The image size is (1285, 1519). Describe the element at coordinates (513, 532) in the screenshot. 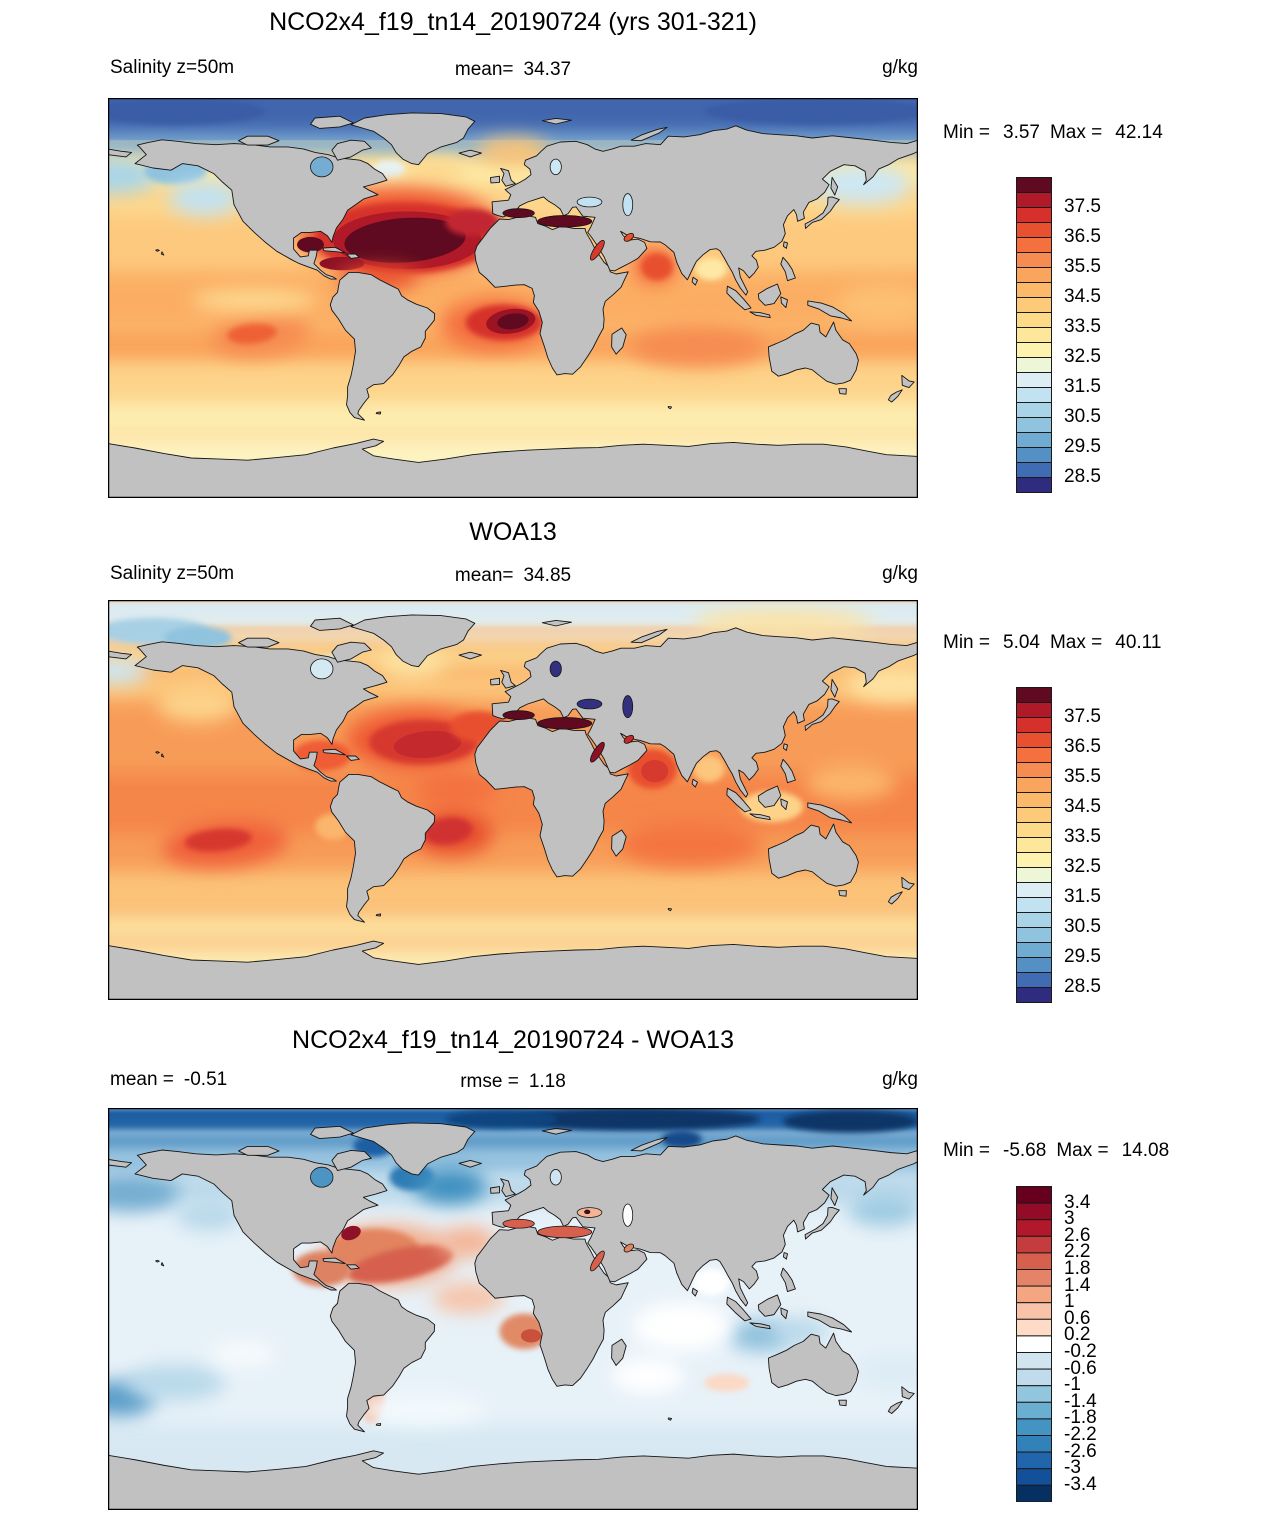

I see `panel-woa13-title: WOA13` at that location.